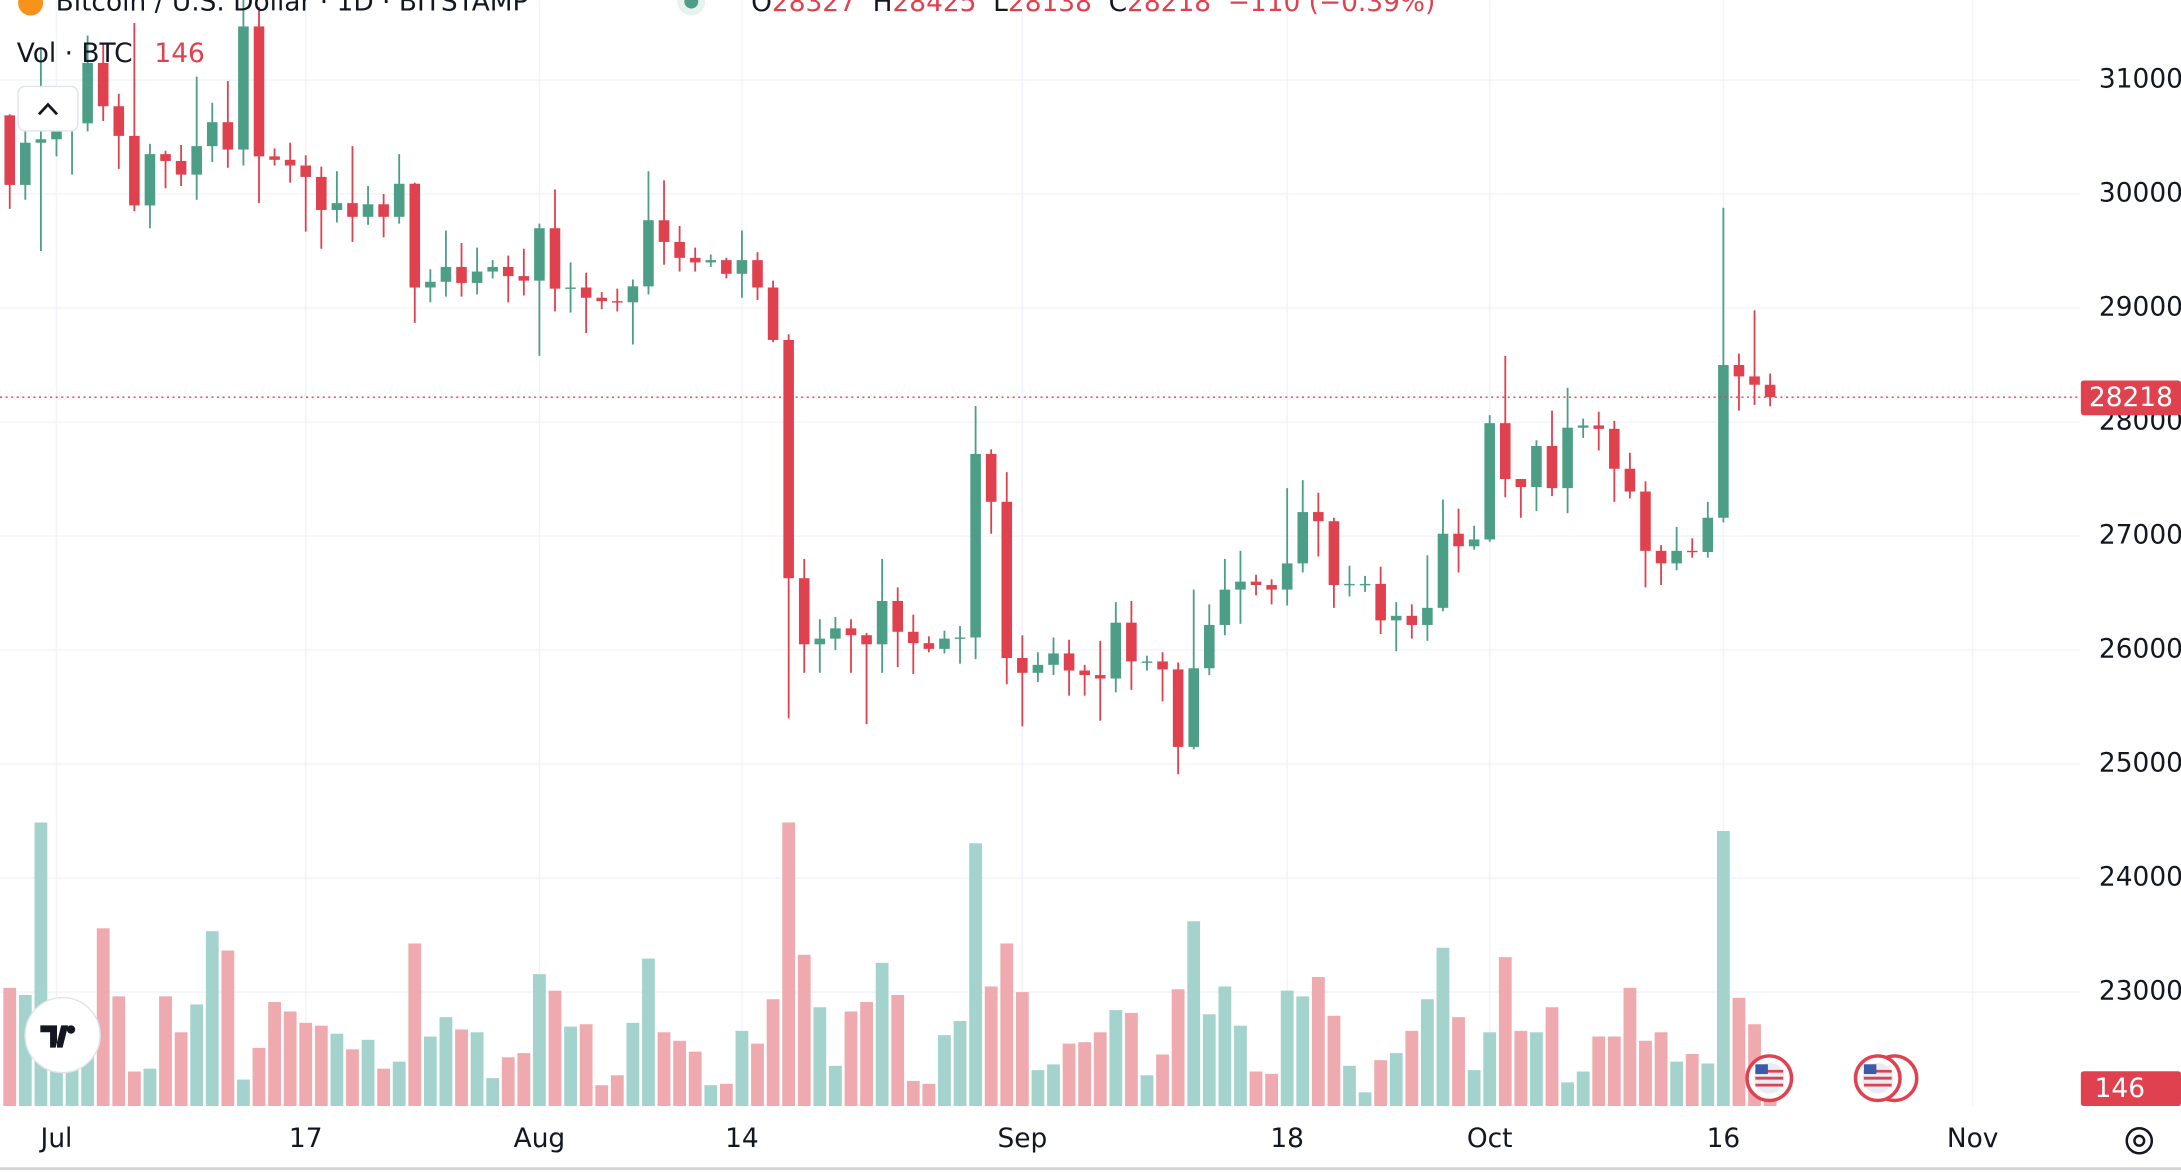 This screenshot has width=2181, height=1173. Describe the element at coordinates (1093, 8) in the screenshot. I see `ohlc-readout: O28327 H28425 L28138 C28218 −110 (−0.39%)` at that location.